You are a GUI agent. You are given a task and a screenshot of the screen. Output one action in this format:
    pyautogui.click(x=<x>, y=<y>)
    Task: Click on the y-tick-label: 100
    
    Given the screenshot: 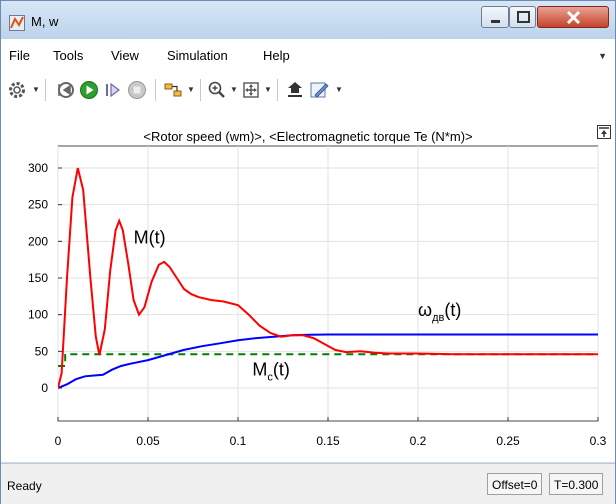 What is the action you would take?
    pyautogui.click(x=38, y=315)
    